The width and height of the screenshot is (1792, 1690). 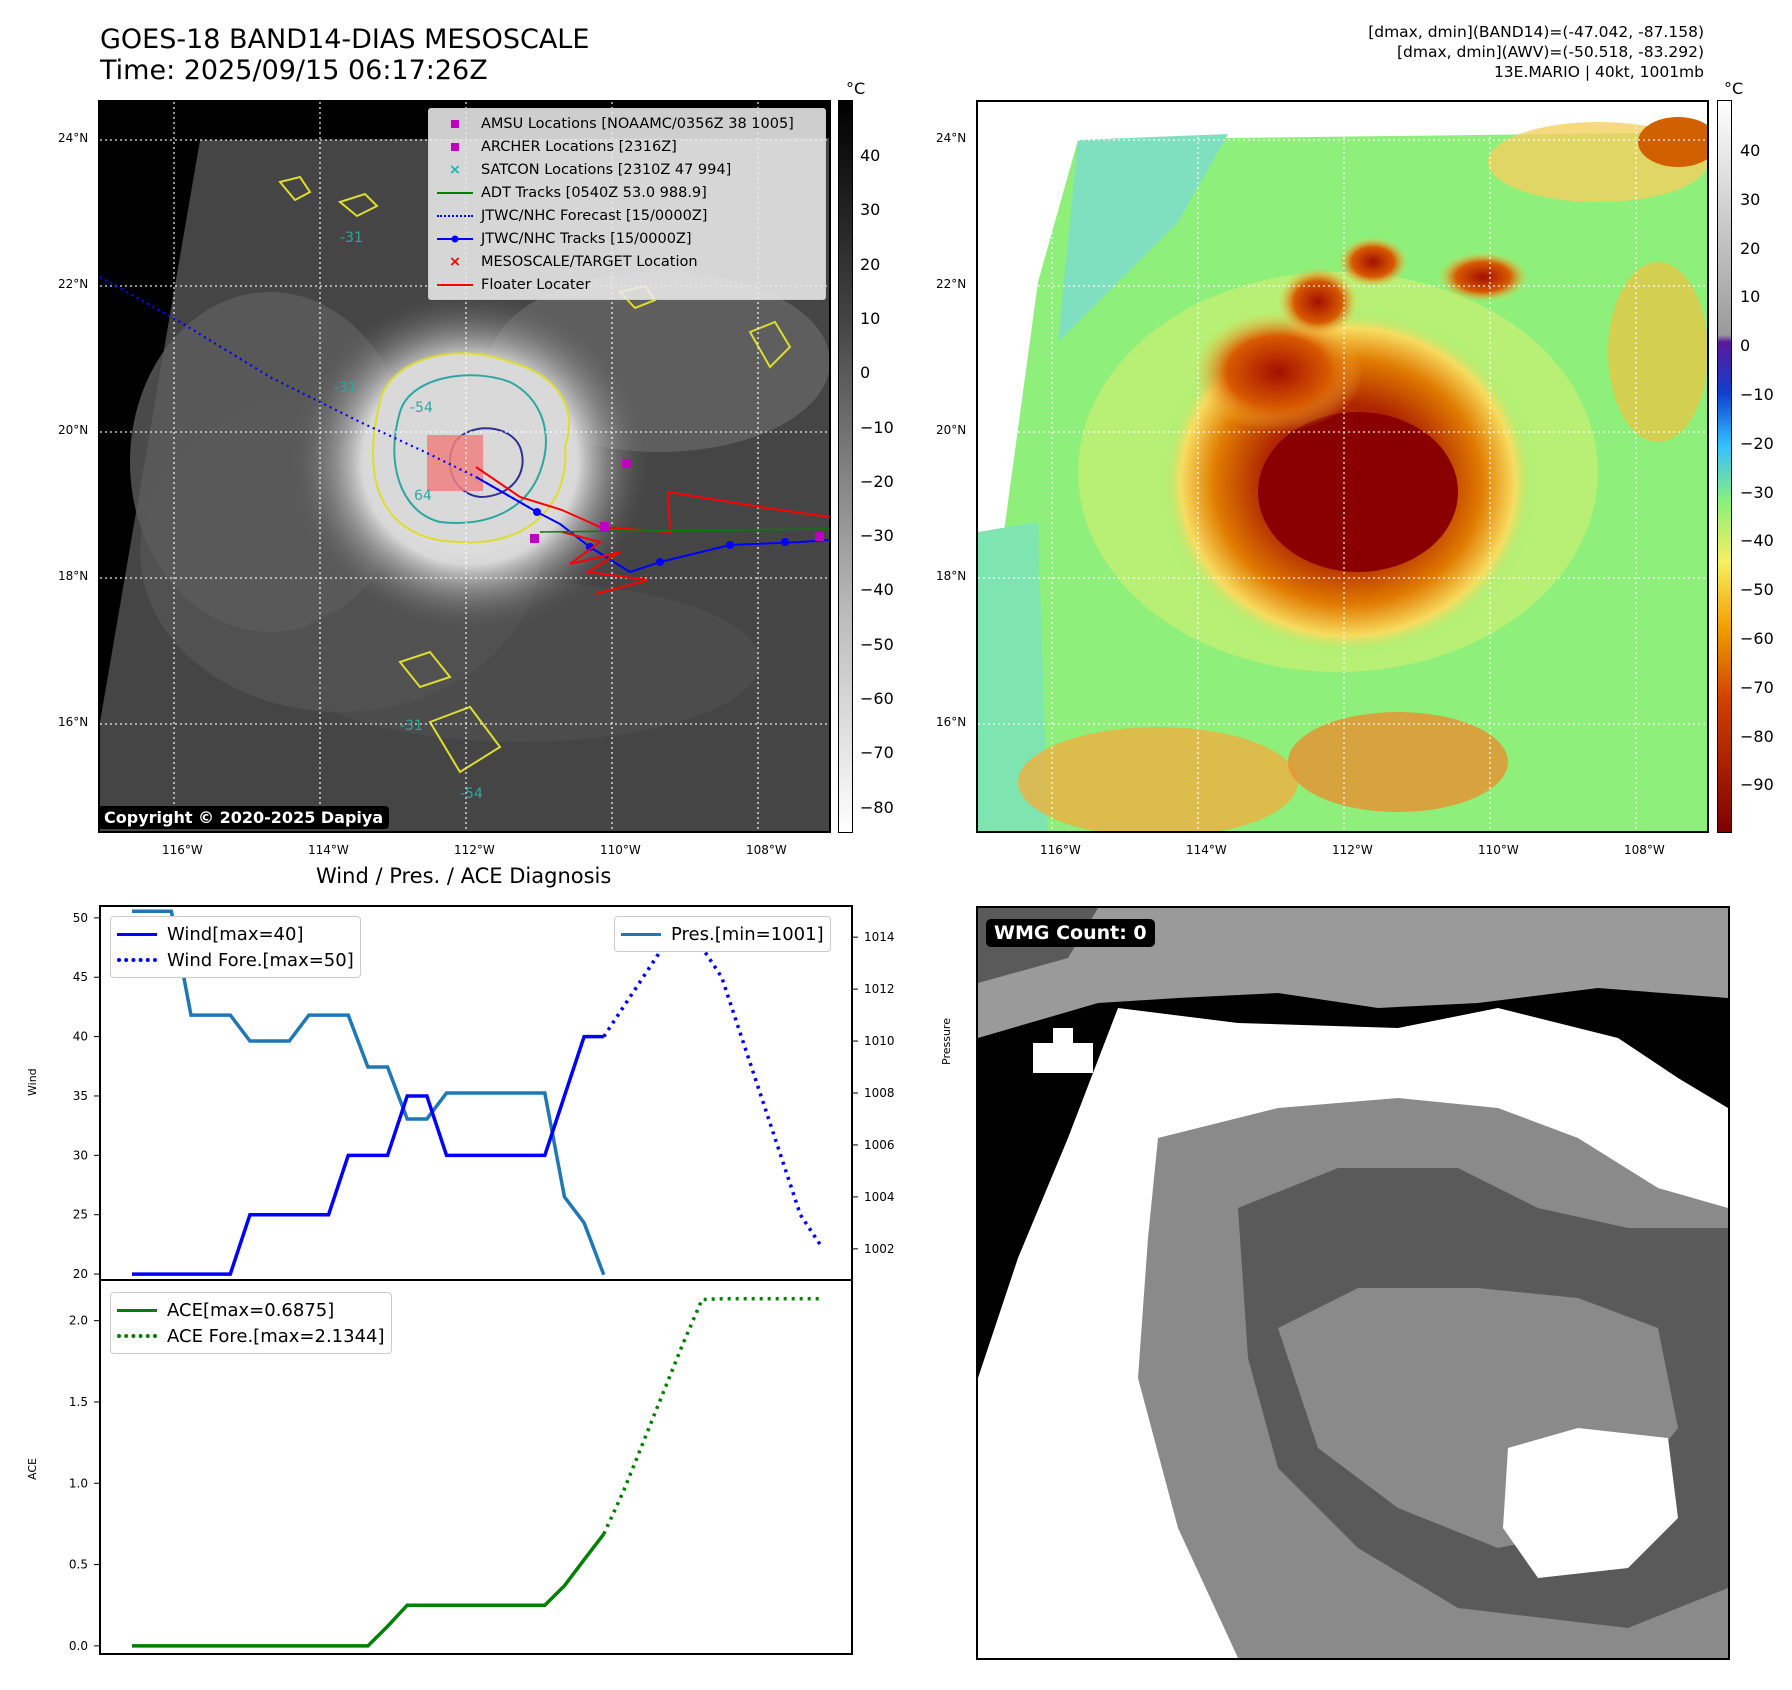 What do you see at coordinates (78, 1483) in the screenshot?
I see `ace-tick-label: 1.0` at bounding box center [78, 1483].